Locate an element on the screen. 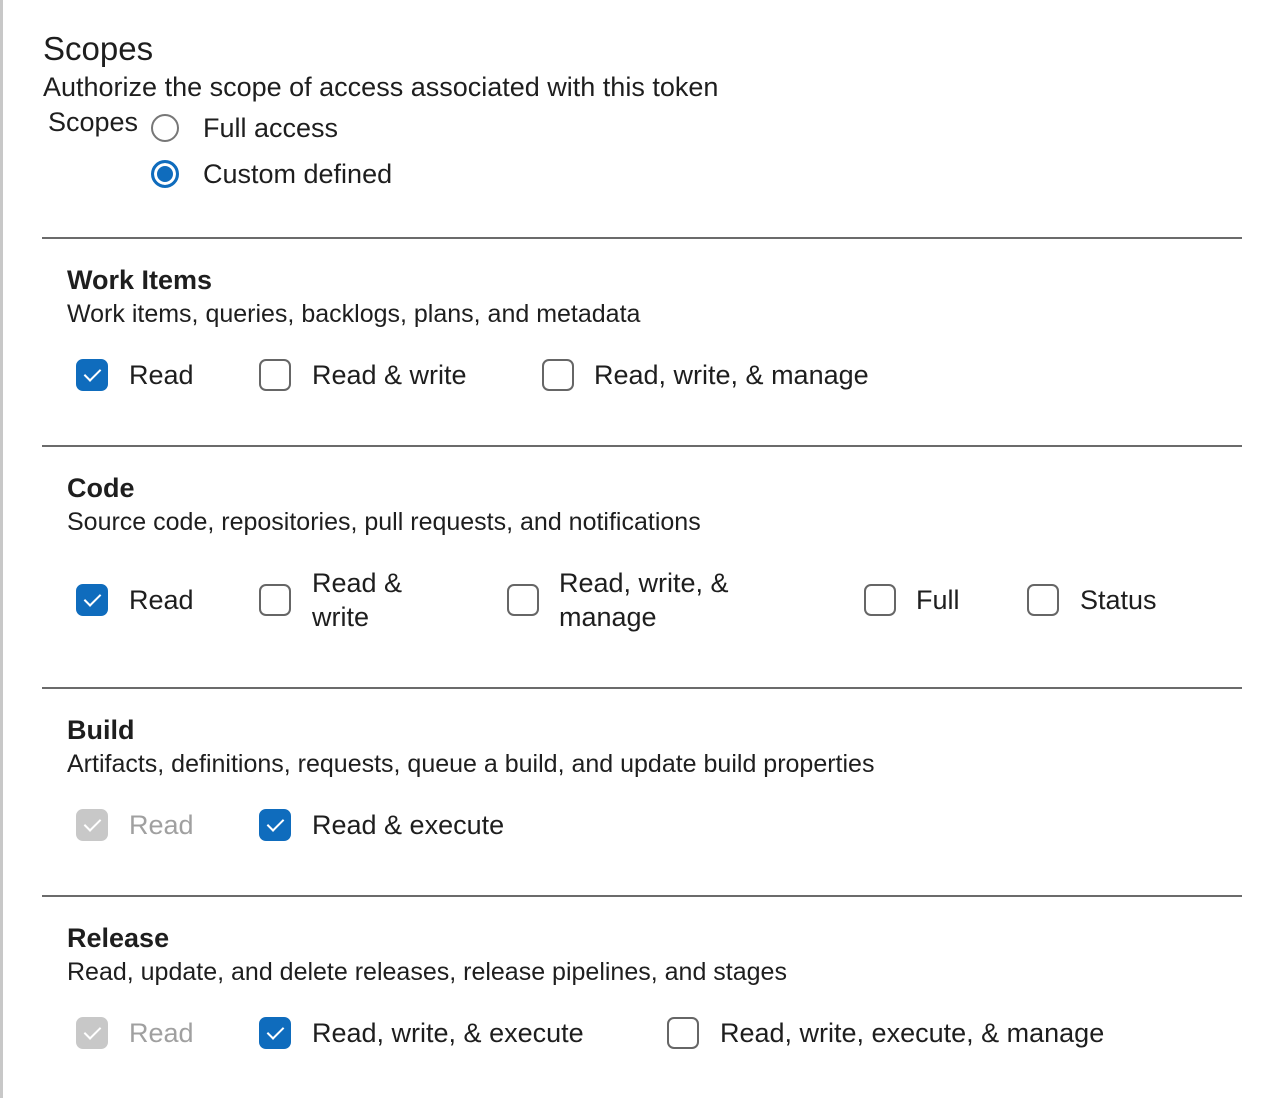 This screenshot has height=1098, width=1282. checkbox-work-items-read-write is located at coordinates (275, 375).